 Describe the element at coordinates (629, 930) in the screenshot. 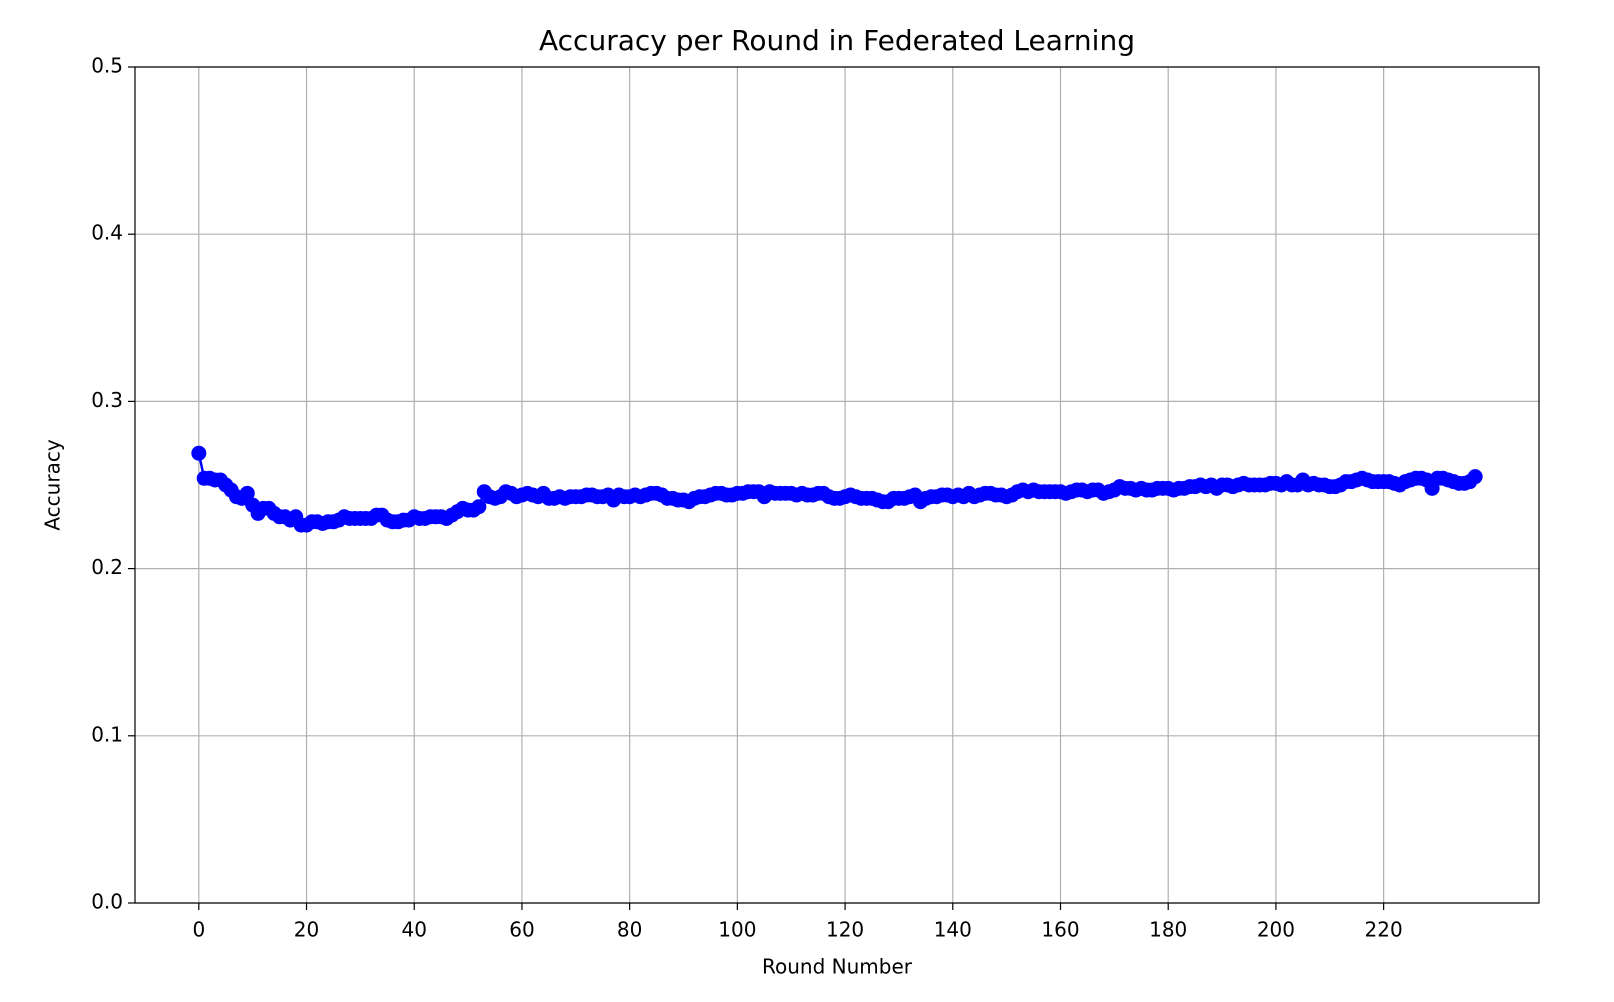

I see `x-tick-label: 80` at that location.